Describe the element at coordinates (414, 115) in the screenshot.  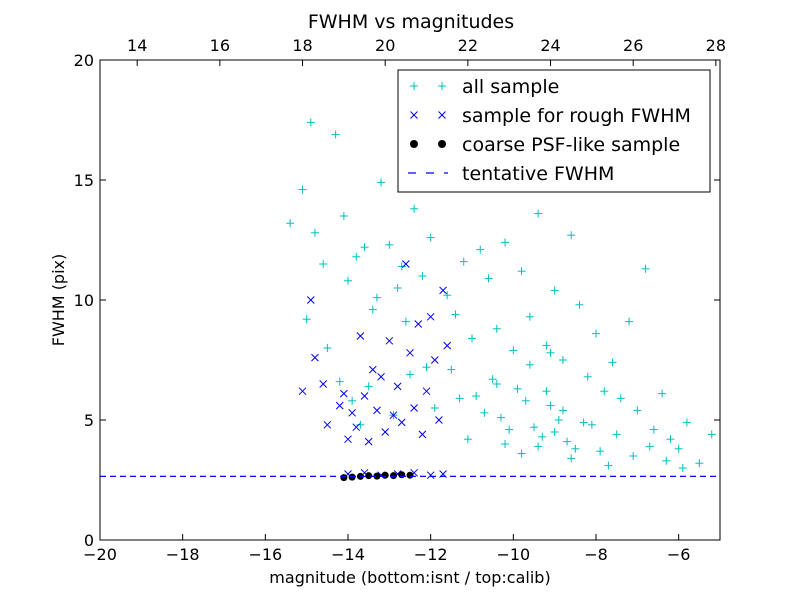
I see `legend-marker` at that location.